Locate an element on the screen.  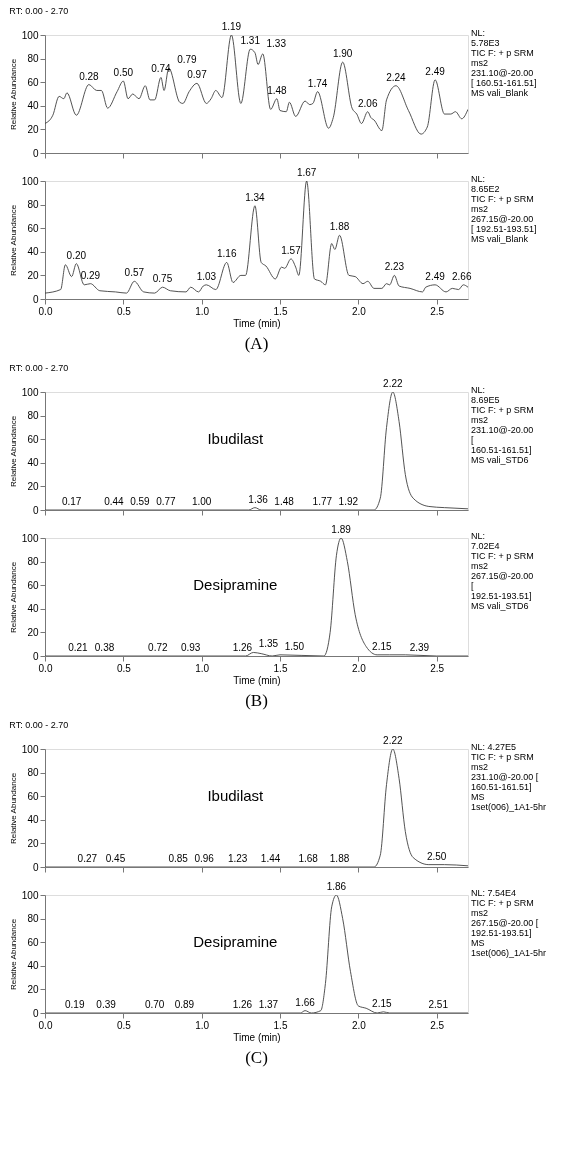
annotation: 1.16 is located at coordinates (227, 254).